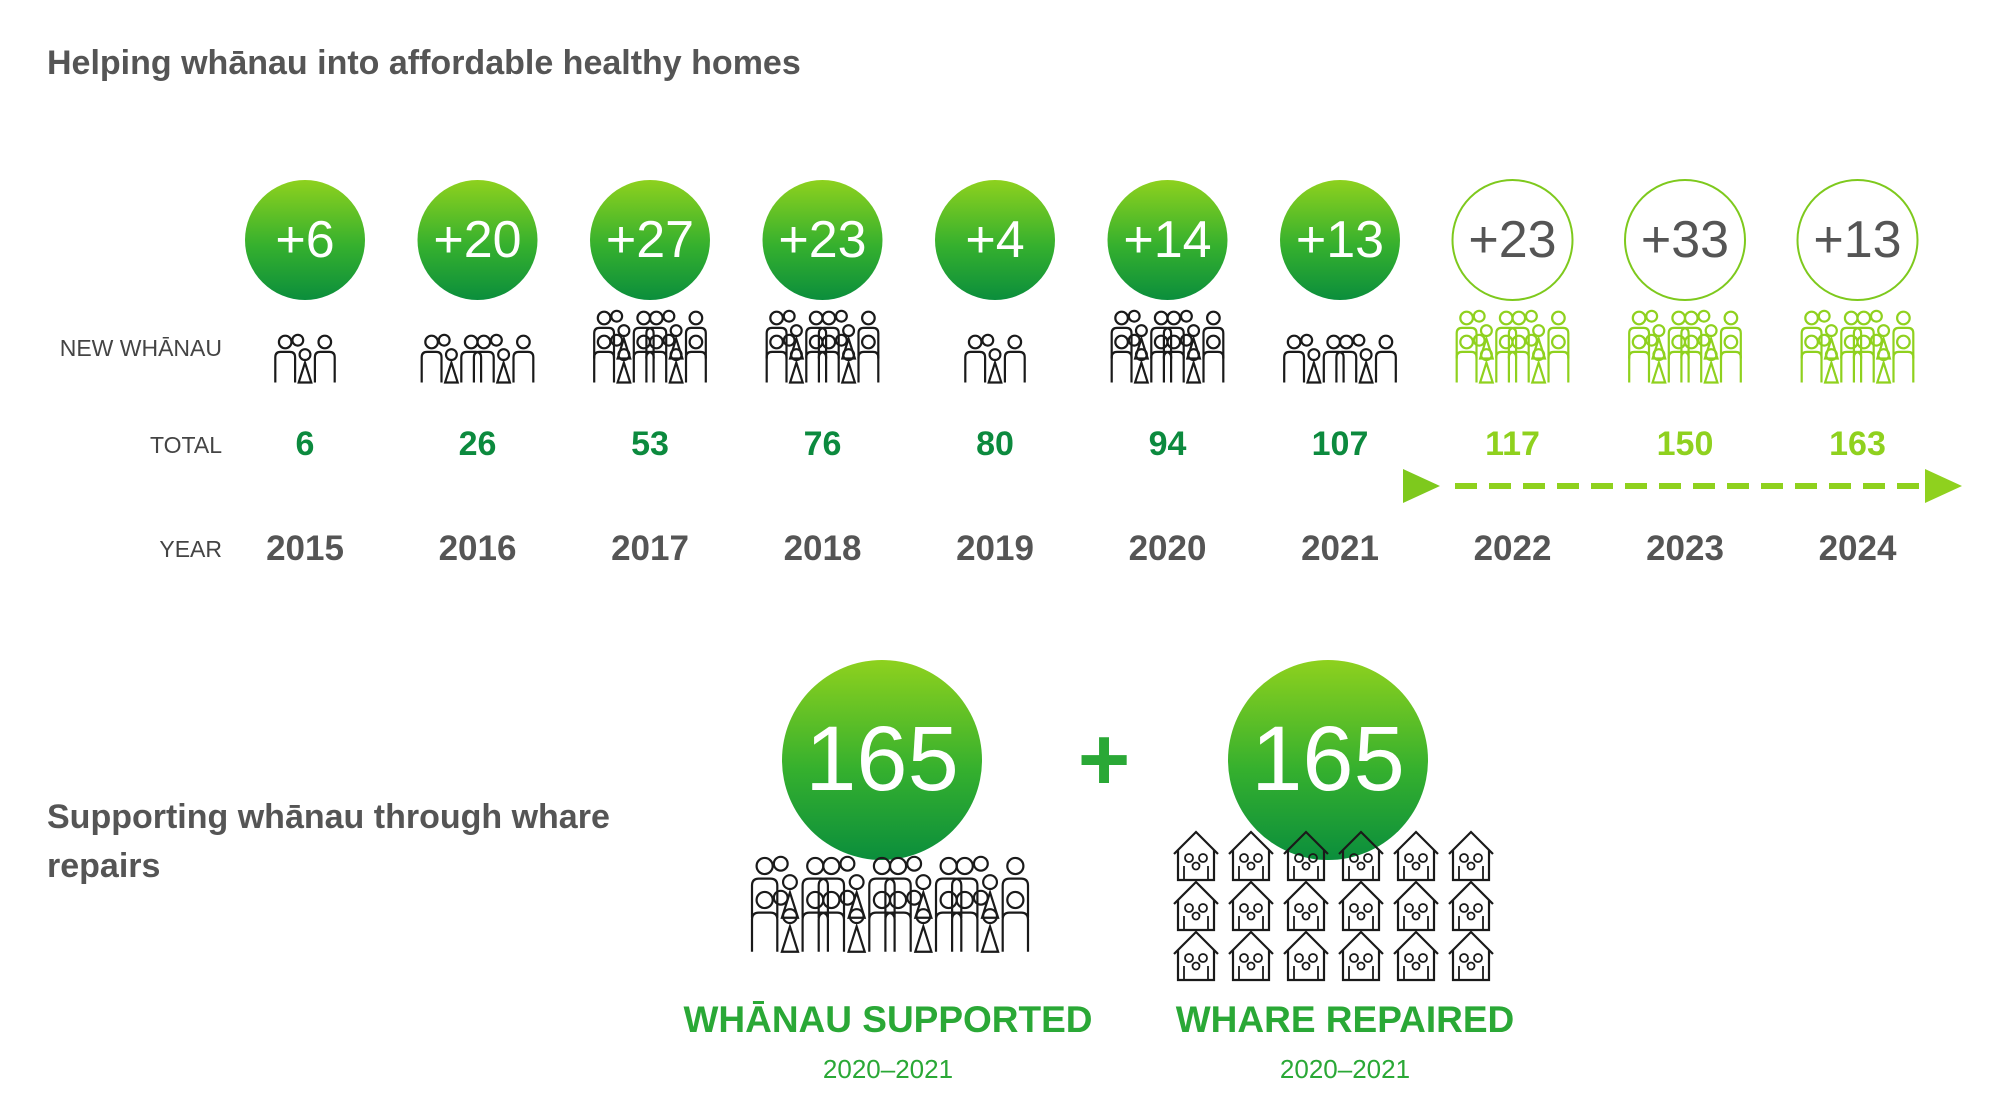 The width and height of the screenshot is (2016, 1116). What do you see at coordinates (1340, 444) in the screenshot?
I see `total-value: 107` at bounding box center [1340, 444].